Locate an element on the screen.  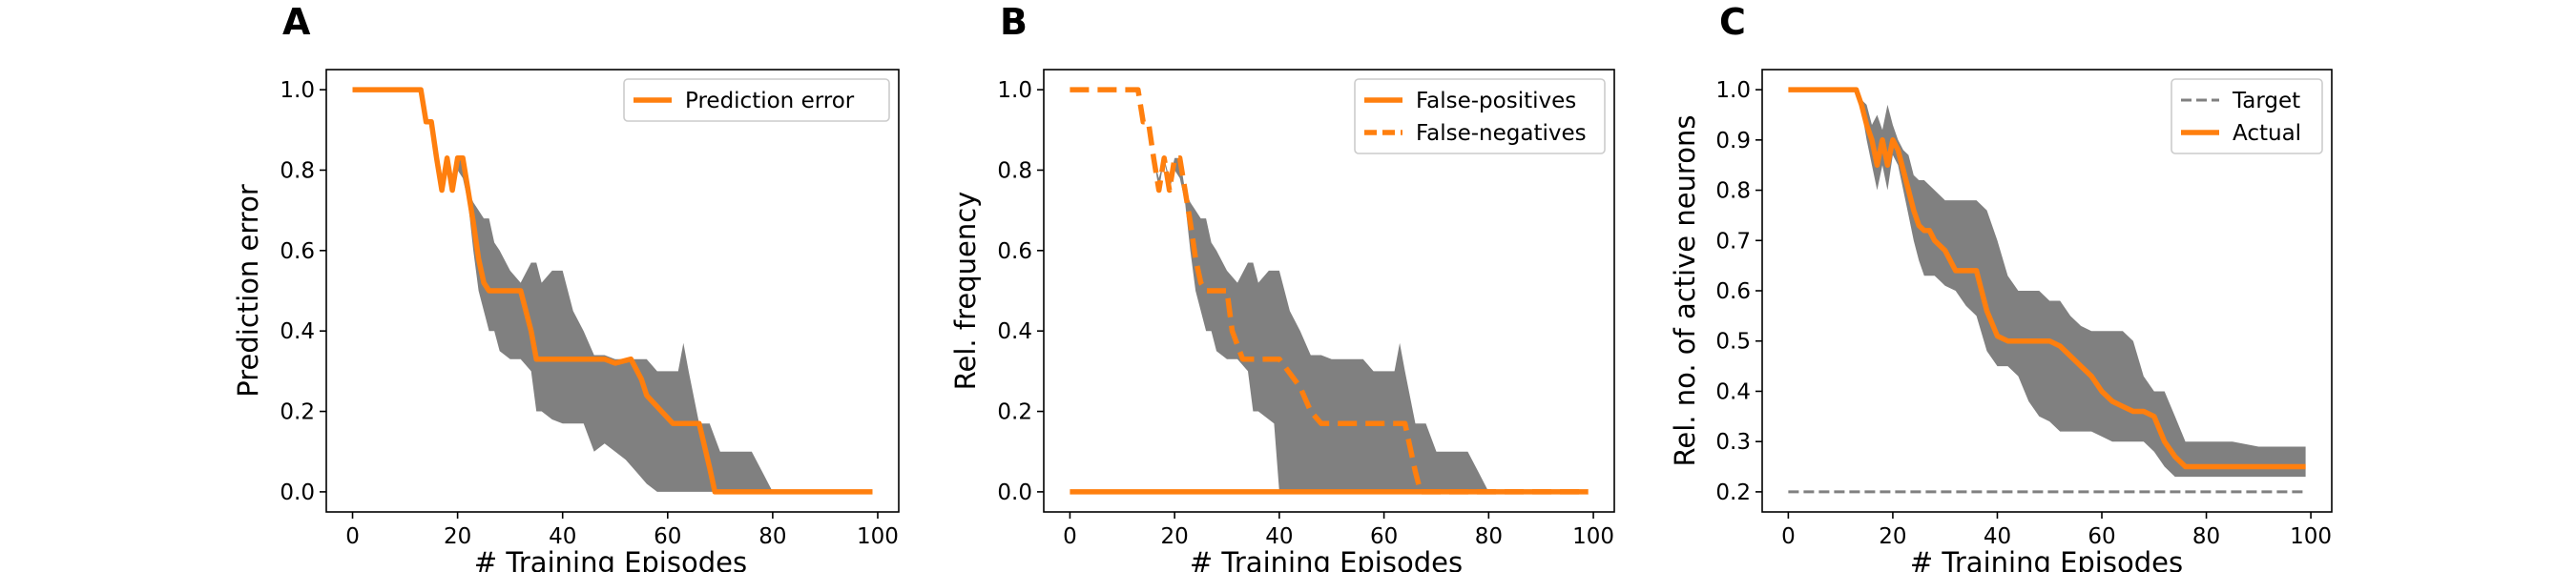
legend-label: Target is located at coordinates (2266, 101).